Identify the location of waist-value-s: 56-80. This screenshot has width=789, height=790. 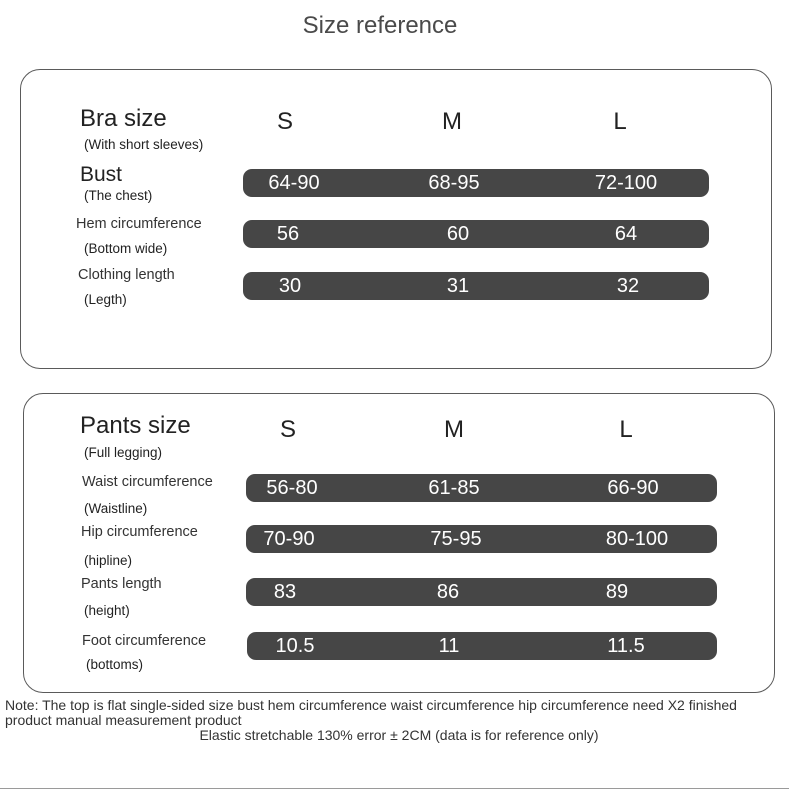
(292, 488).